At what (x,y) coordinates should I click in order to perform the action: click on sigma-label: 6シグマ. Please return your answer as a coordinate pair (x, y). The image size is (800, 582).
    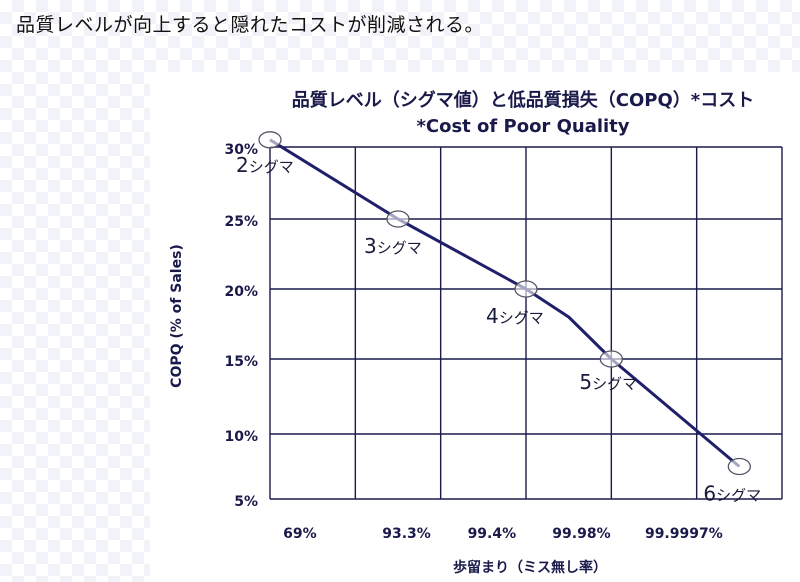
    Looking at the image, I should click on (732, 494).